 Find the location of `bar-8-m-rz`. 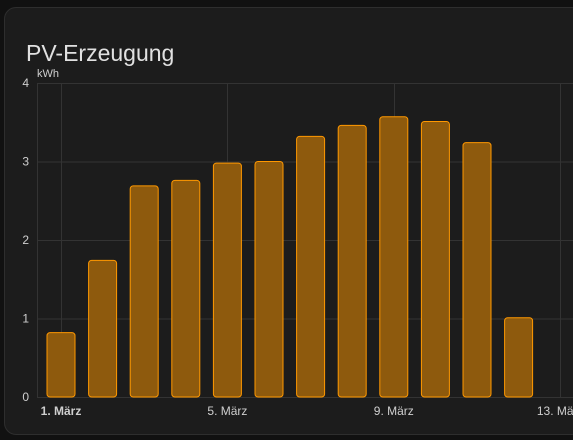

bar-8-m-rz is located at coordinates (352, 261).